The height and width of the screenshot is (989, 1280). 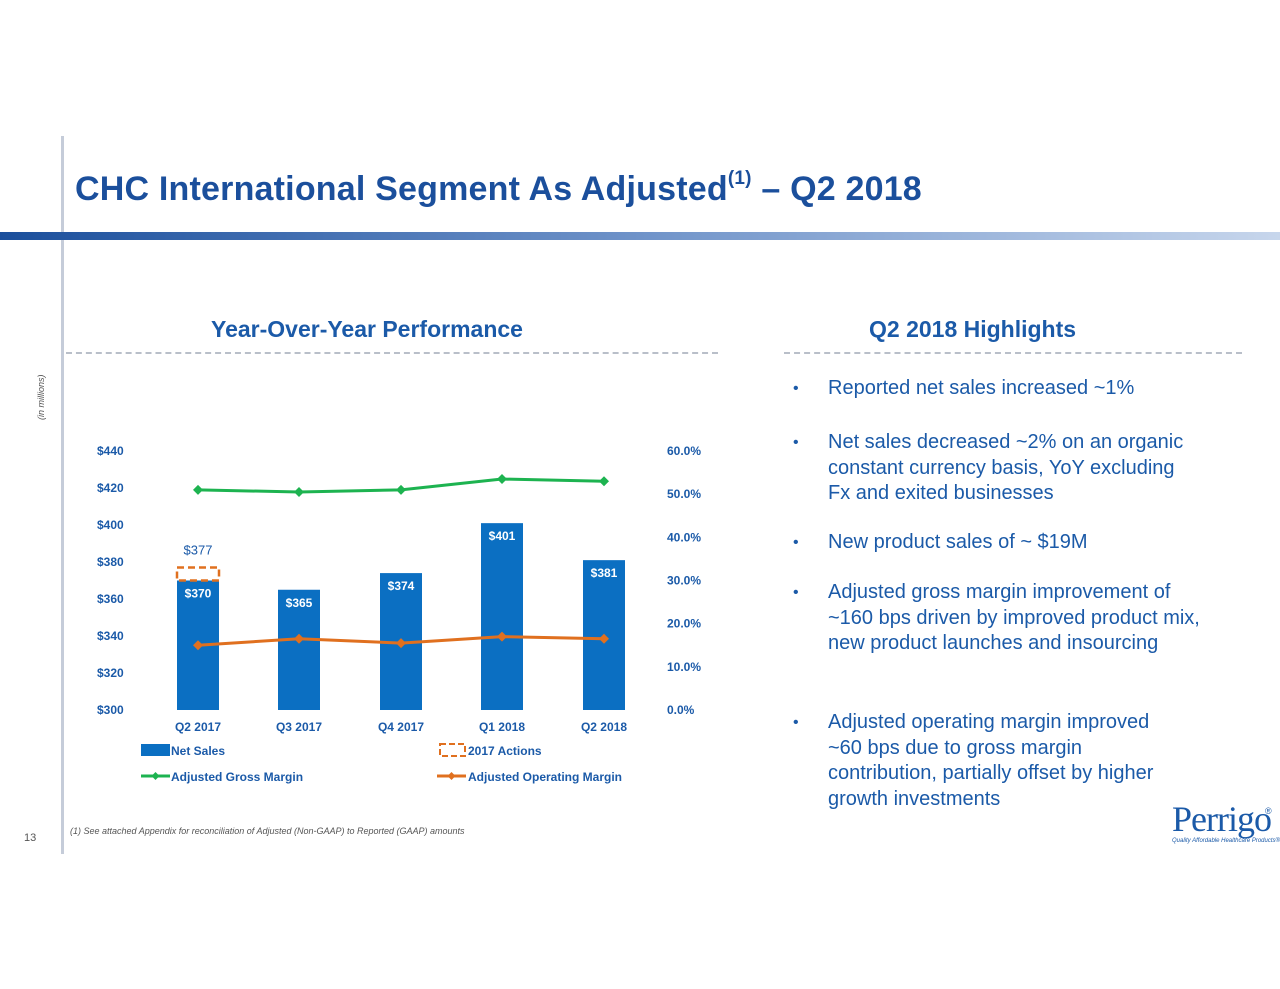 What do you see at coordinates (198, 550) in the screenshot?
I see `actions-value-label: $377` at bounding box center [198, 550].